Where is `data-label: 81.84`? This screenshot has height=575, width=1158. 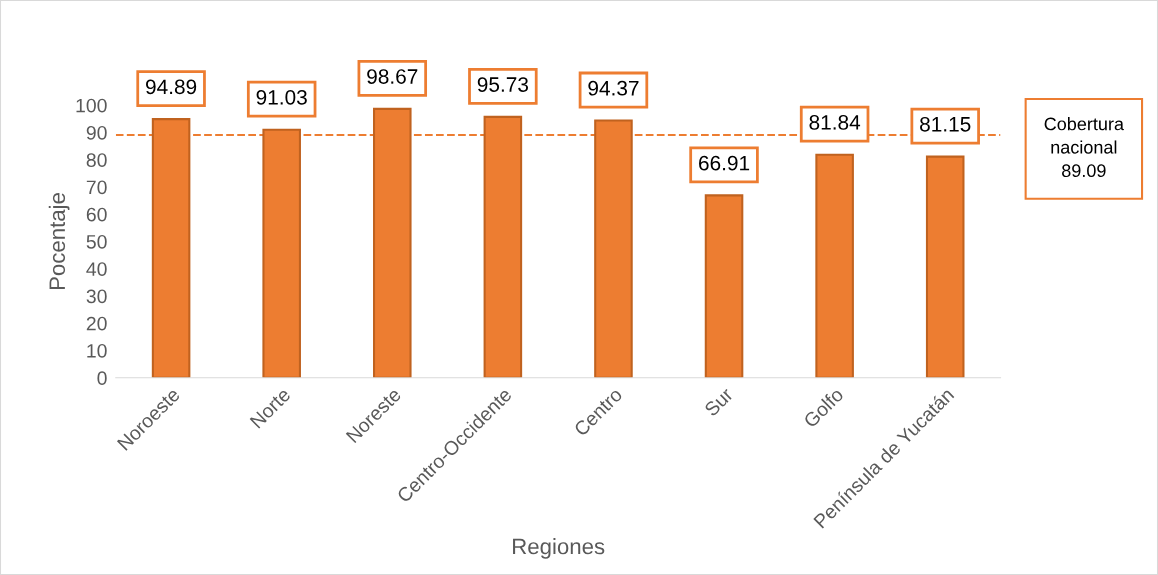 data-label: 81.84 is located at coordinates (835, 122).